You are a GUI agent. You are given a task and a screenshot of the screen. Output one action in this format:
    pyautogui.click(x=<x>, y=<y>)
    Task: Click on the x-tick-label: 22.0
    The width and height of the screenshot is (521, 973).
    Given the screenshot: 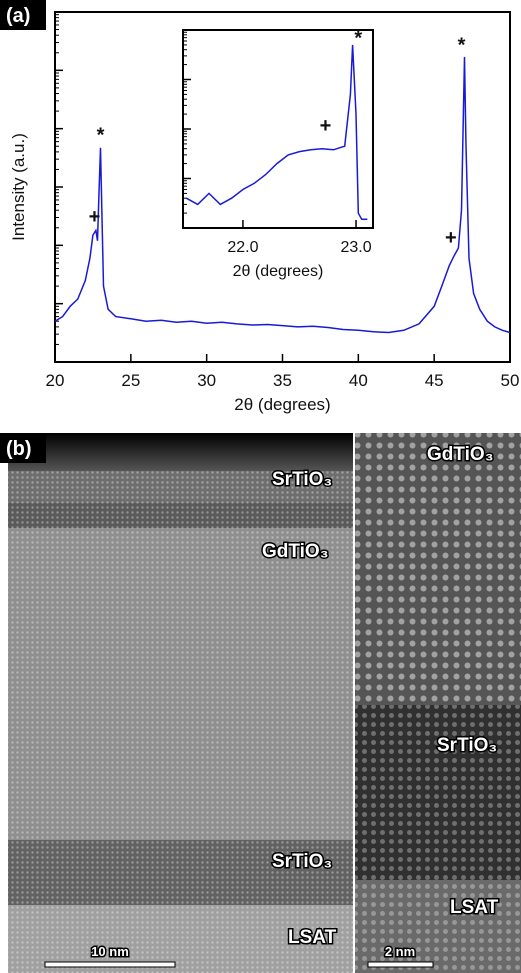 What is the action you would take?
    pyautogui.click(x=242, y=247)
    